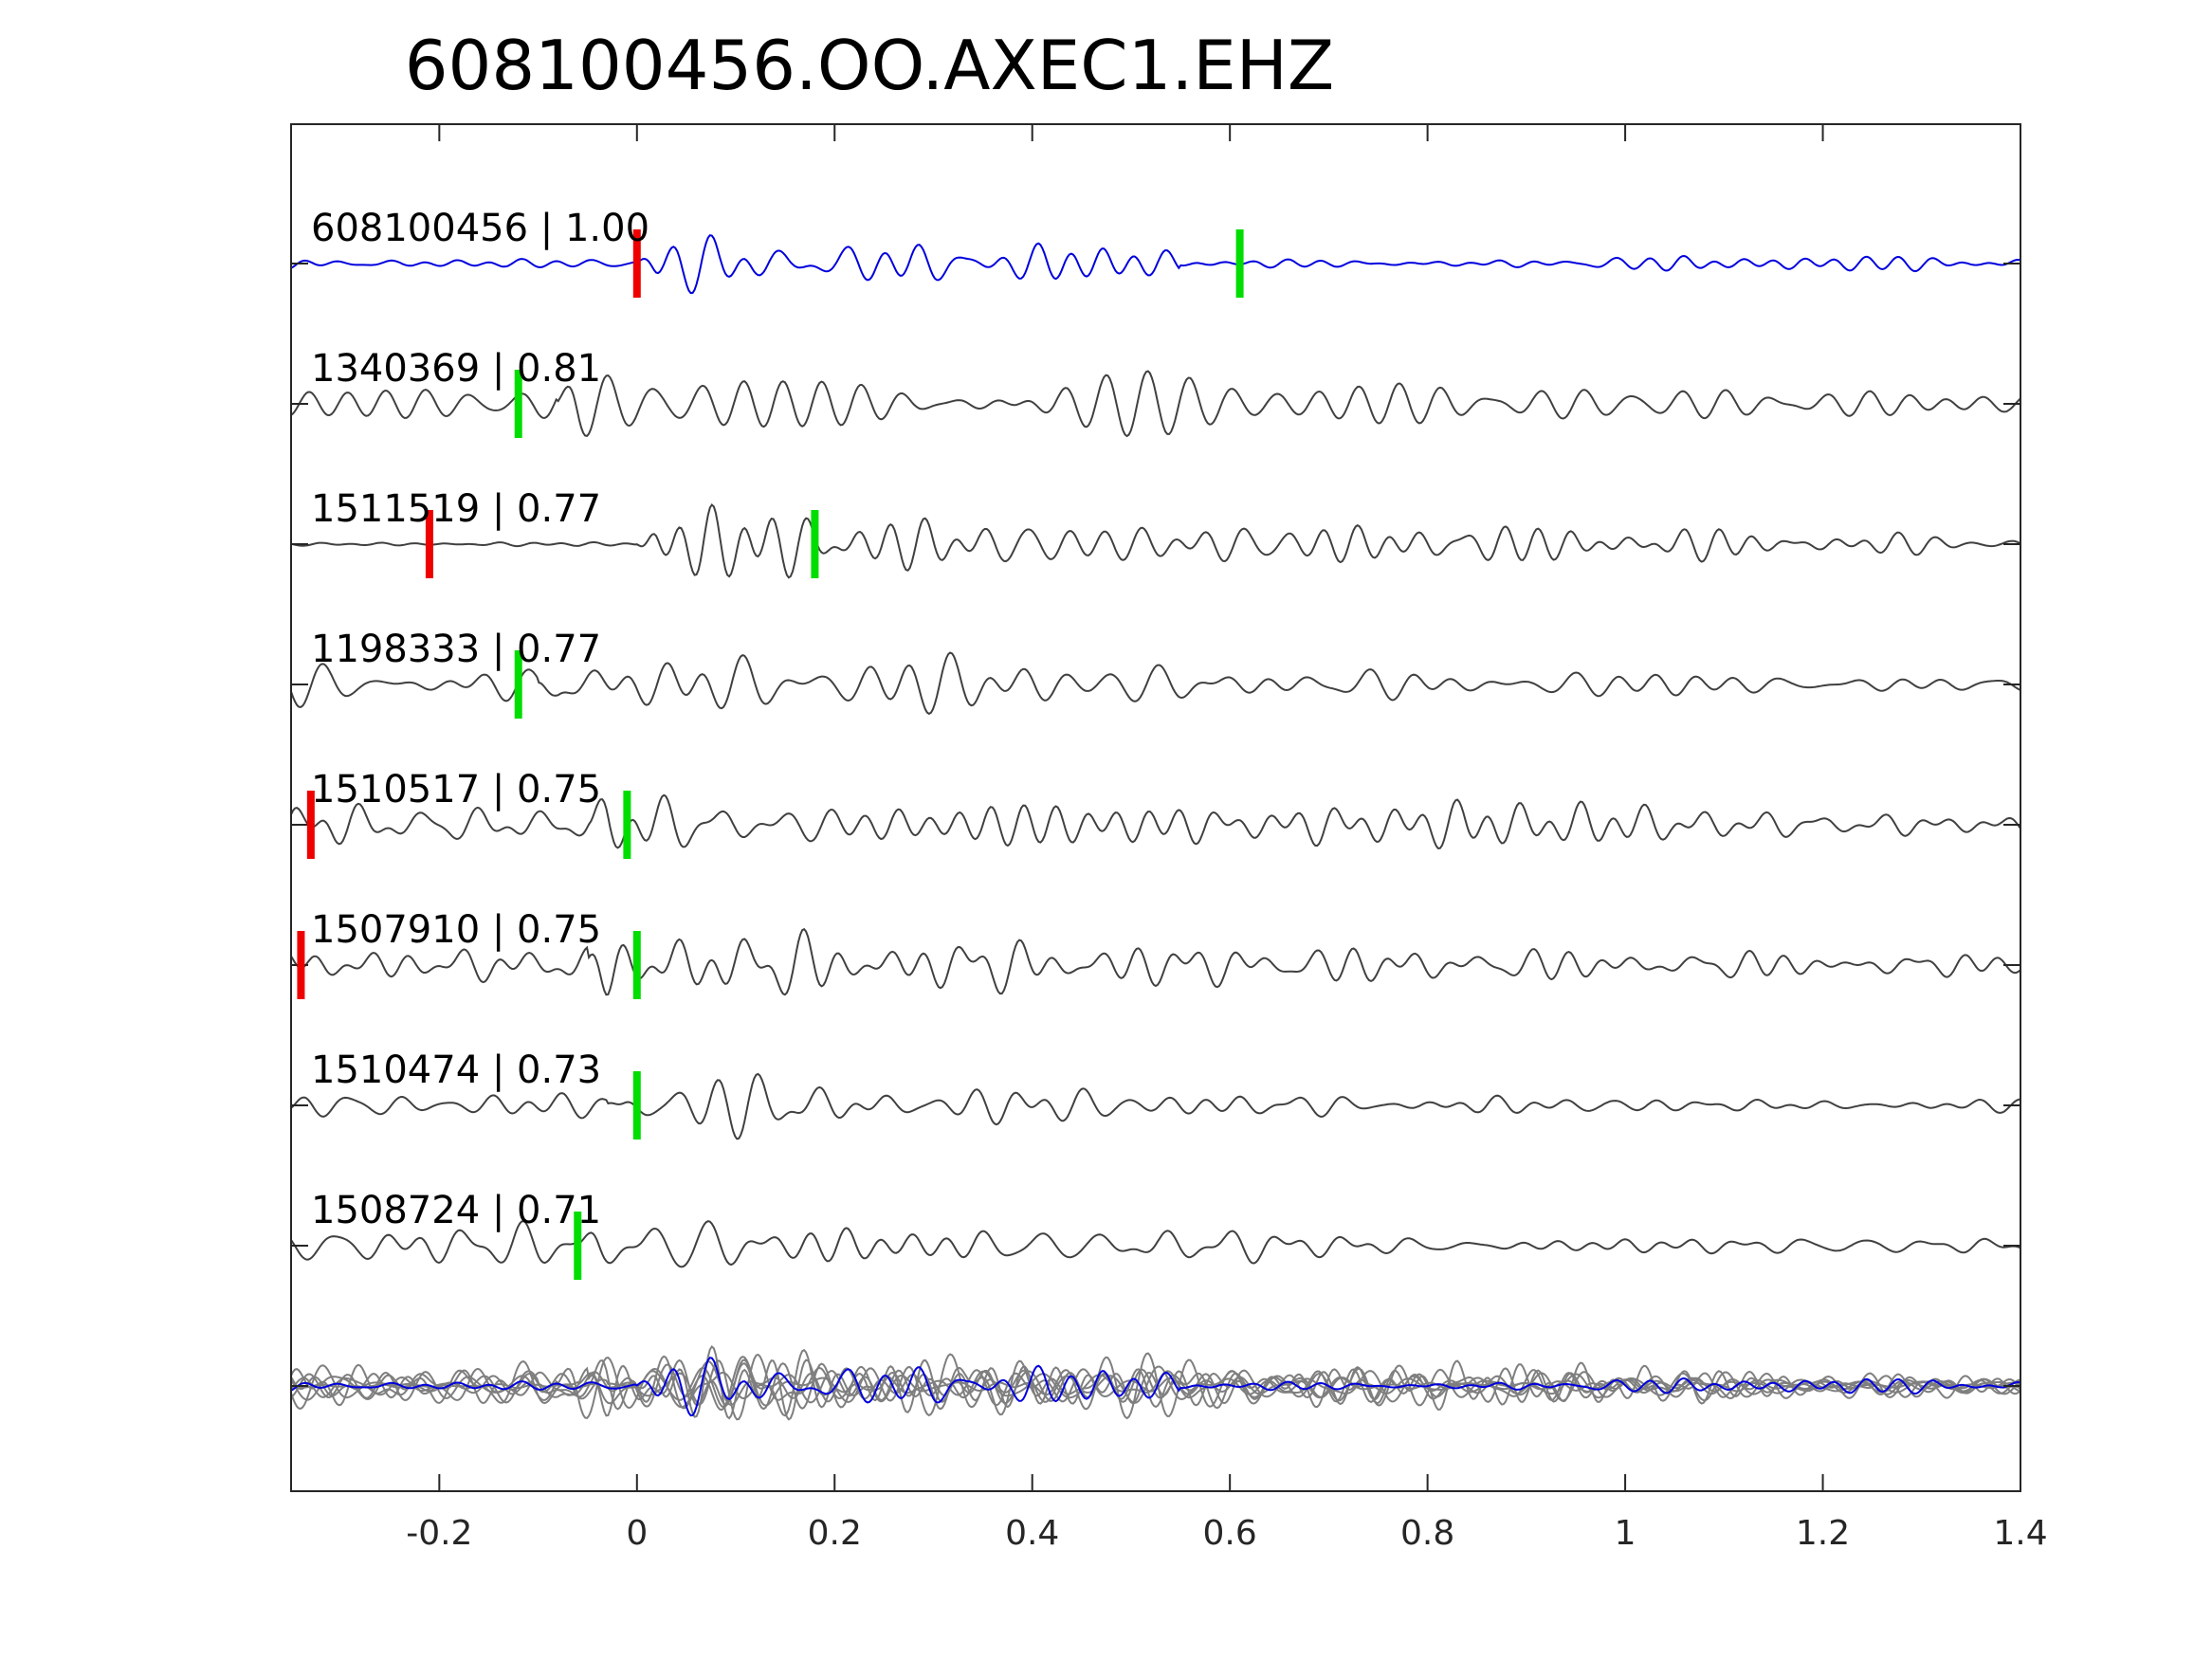 The width and height of the screenshot is (2212, 1659). I want to click on trace-1198333: 1198333 | 0.77, so click(1155, 673).